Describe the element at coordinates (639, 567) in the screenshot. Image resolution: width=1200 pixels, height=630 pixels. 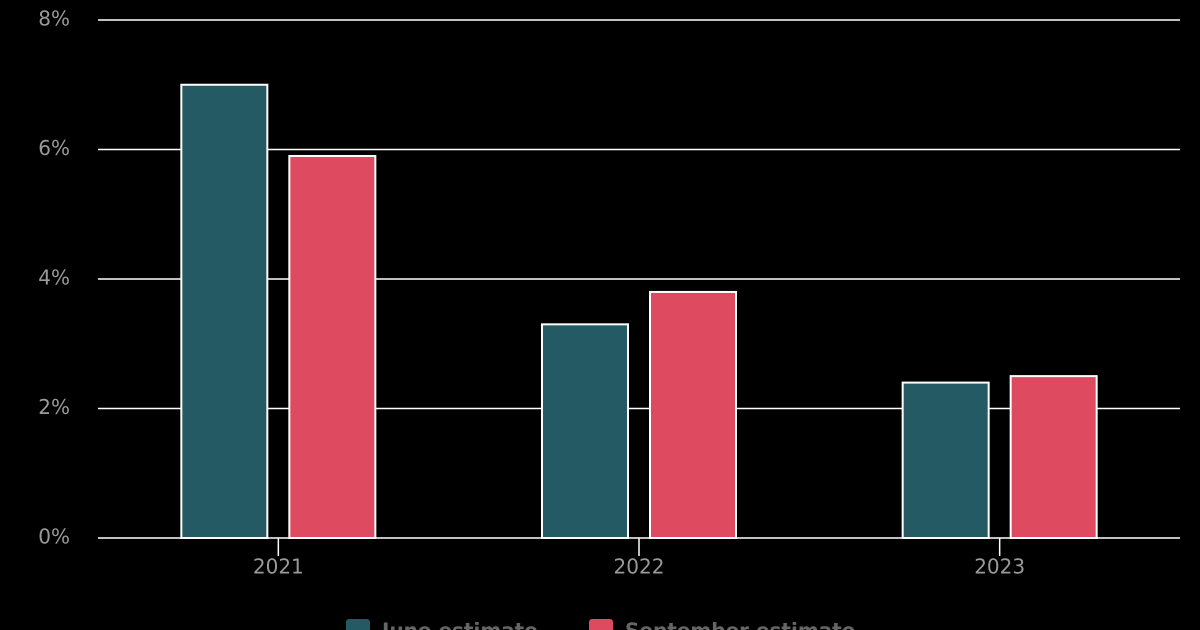
I see `x-tick-label: 2022` at that location.